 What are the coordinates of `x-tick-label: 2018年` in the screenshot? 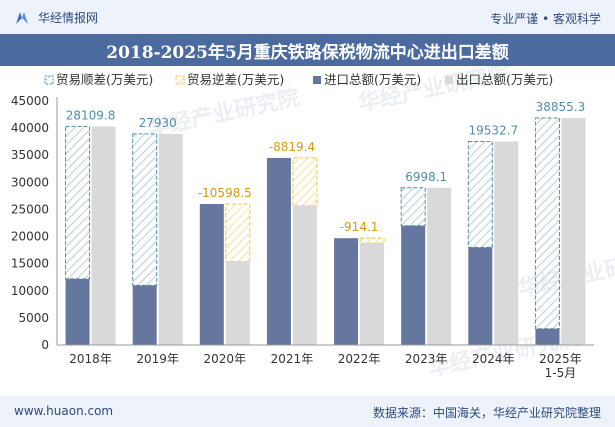 It's located at (90, 359).